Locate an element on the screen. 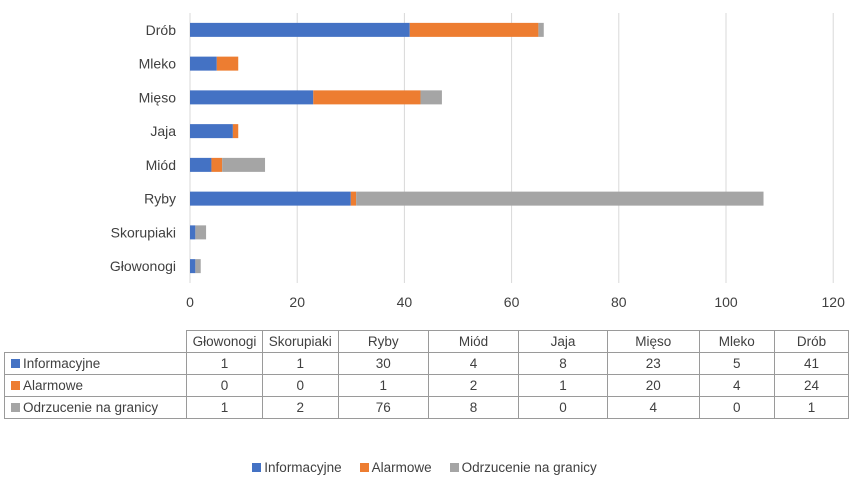 This screenshot has height=482, width=849. legend-label: Odrzucenie na granicy is located at coordinates (529, 467).